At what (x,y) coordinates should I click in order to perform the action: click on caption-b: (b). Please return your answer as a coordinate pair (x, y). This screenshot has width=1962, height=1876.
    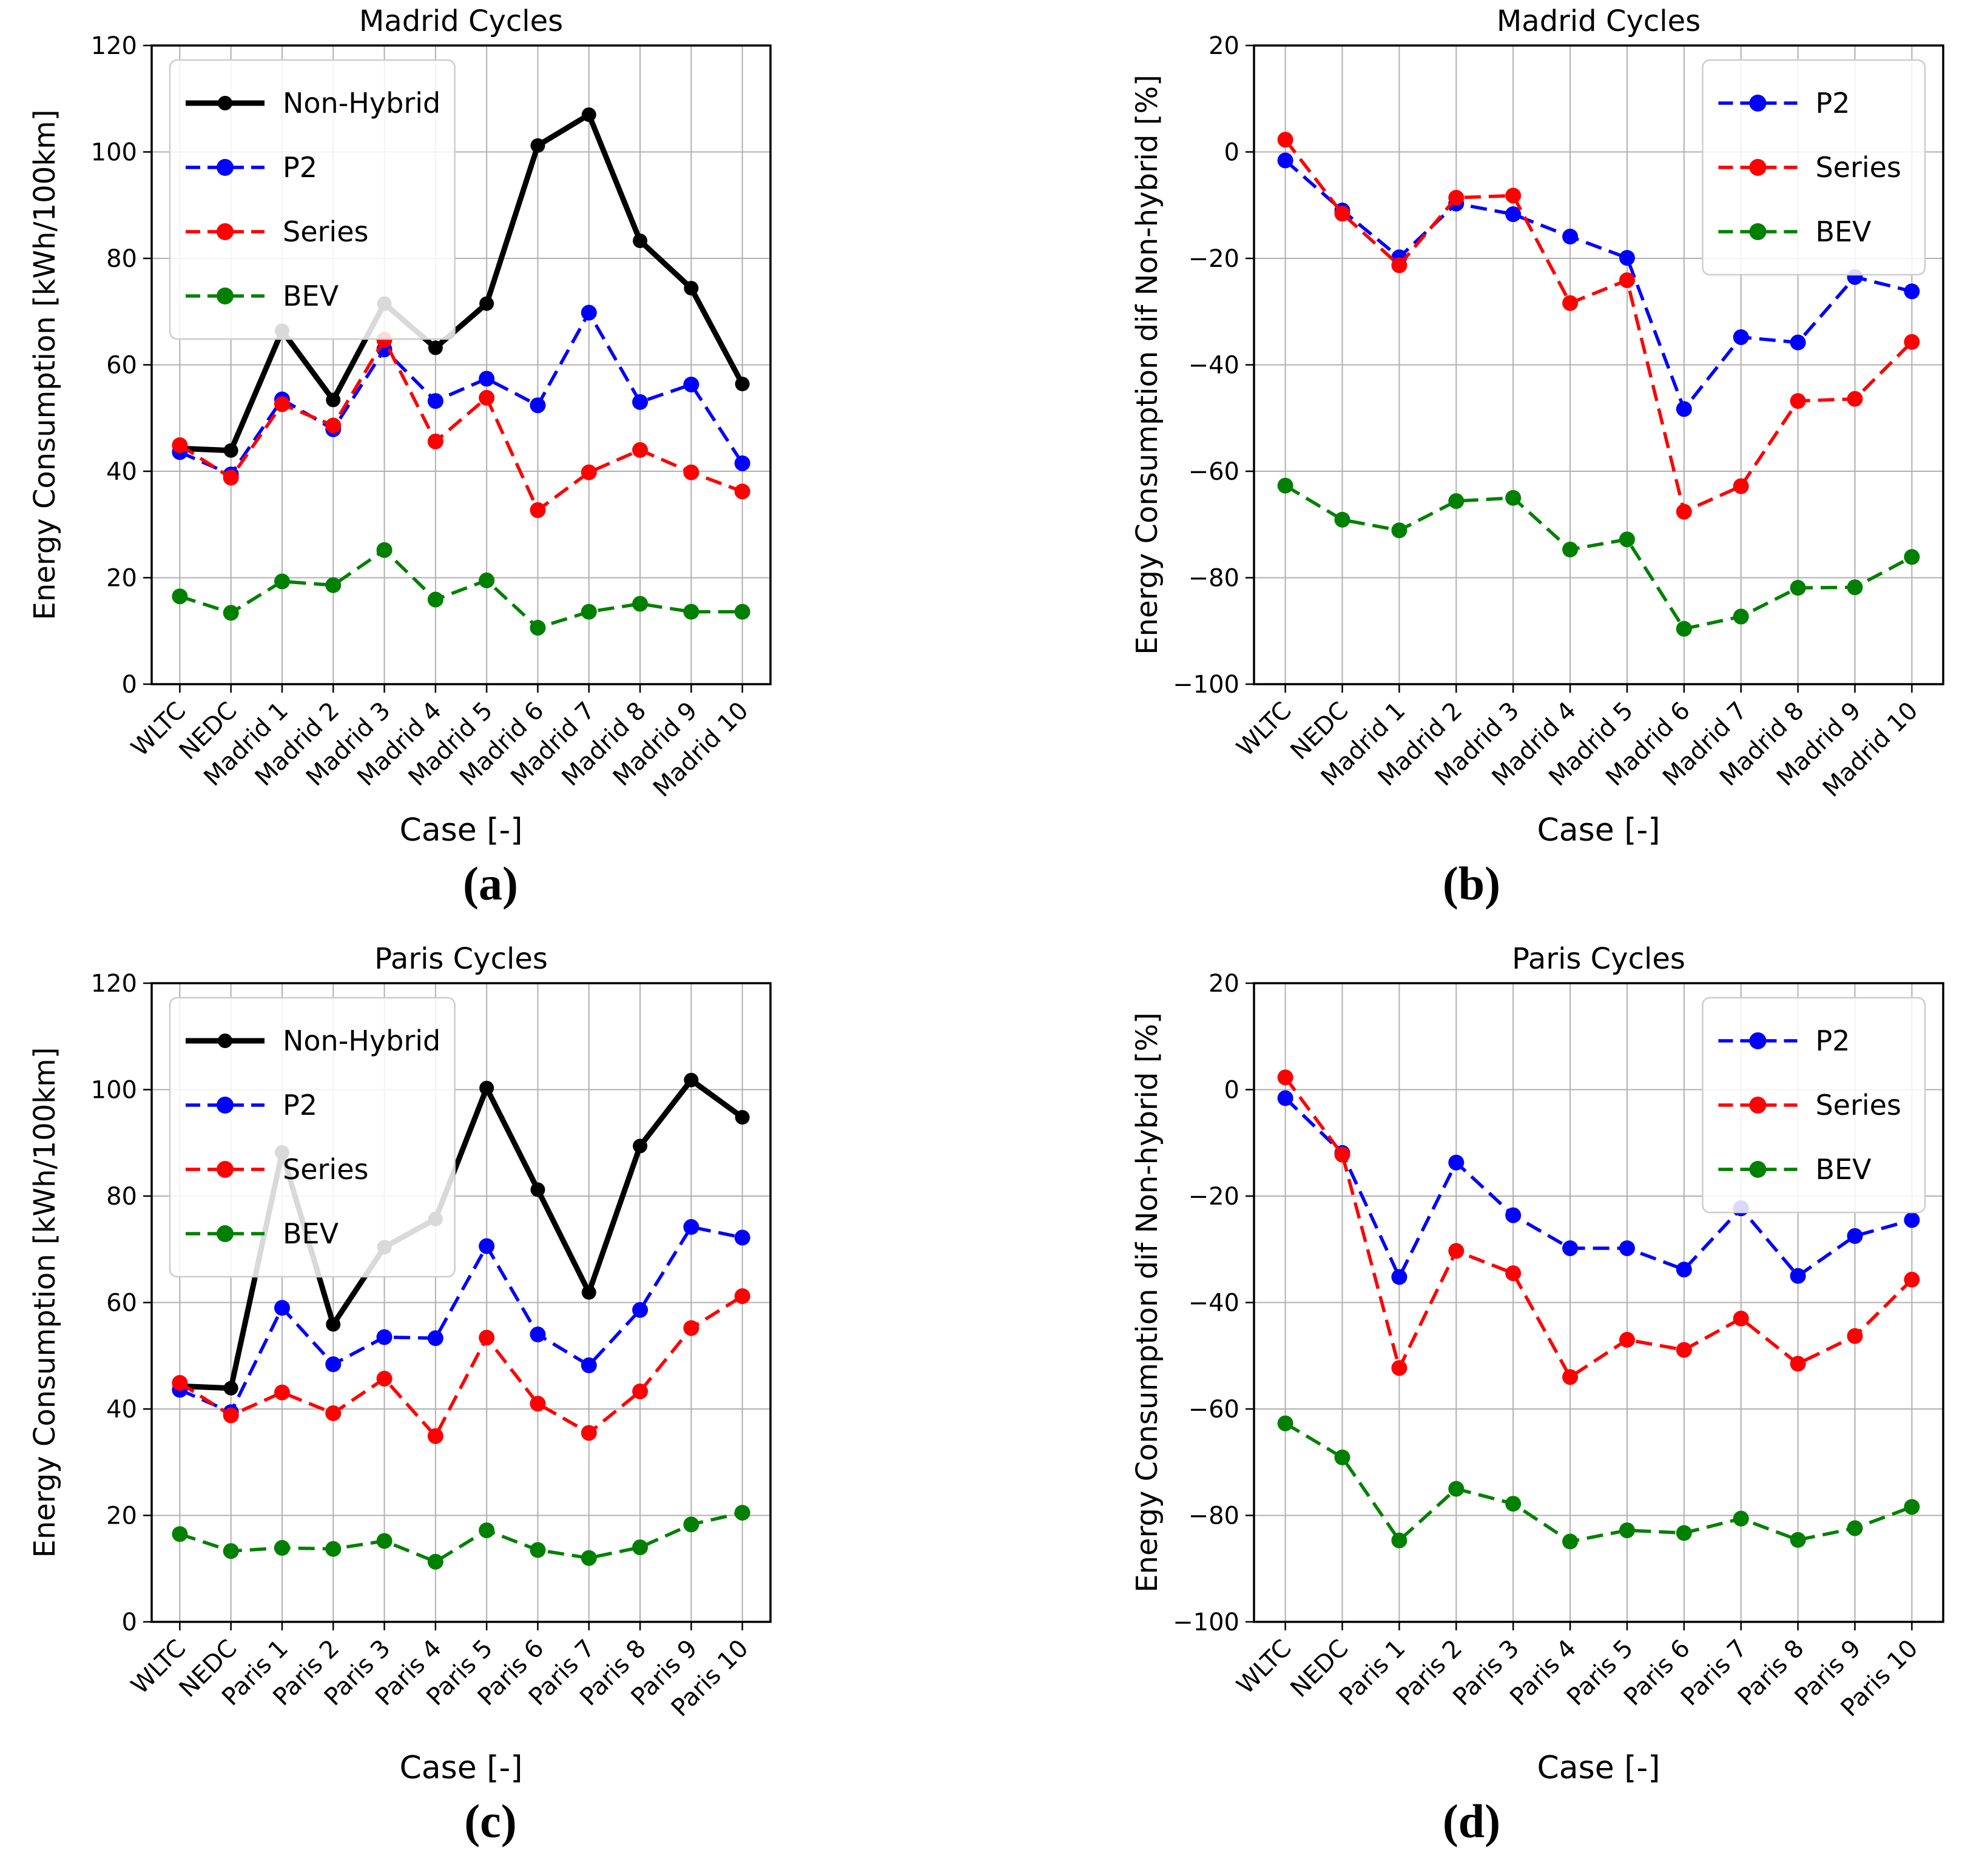
    Looking at the image, I should click on (1471, 883).